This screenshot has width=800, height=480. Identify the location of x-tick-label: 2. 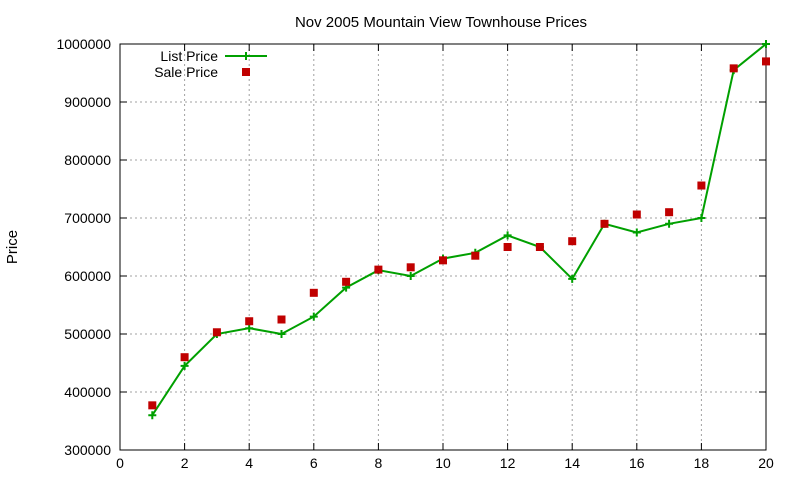
(185, 463).